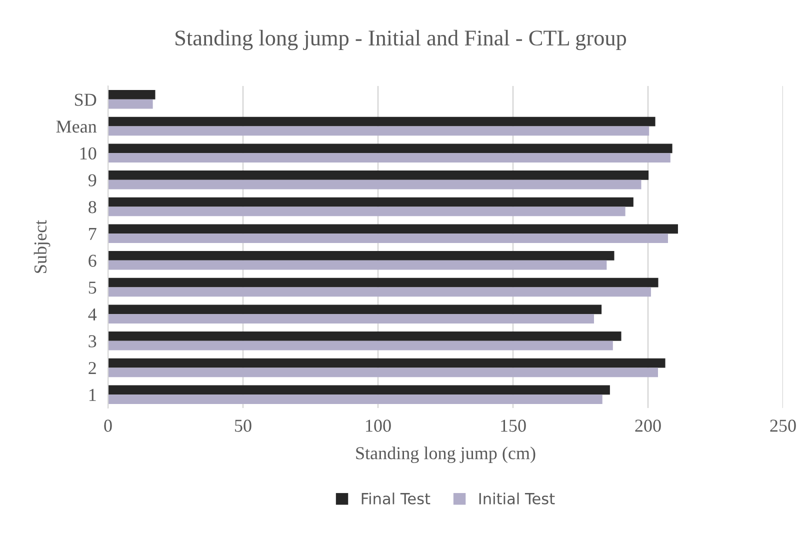 The height and width of the screenshot is (540, 801). I want to click on y-tick-label: 8, so click(92, 207).